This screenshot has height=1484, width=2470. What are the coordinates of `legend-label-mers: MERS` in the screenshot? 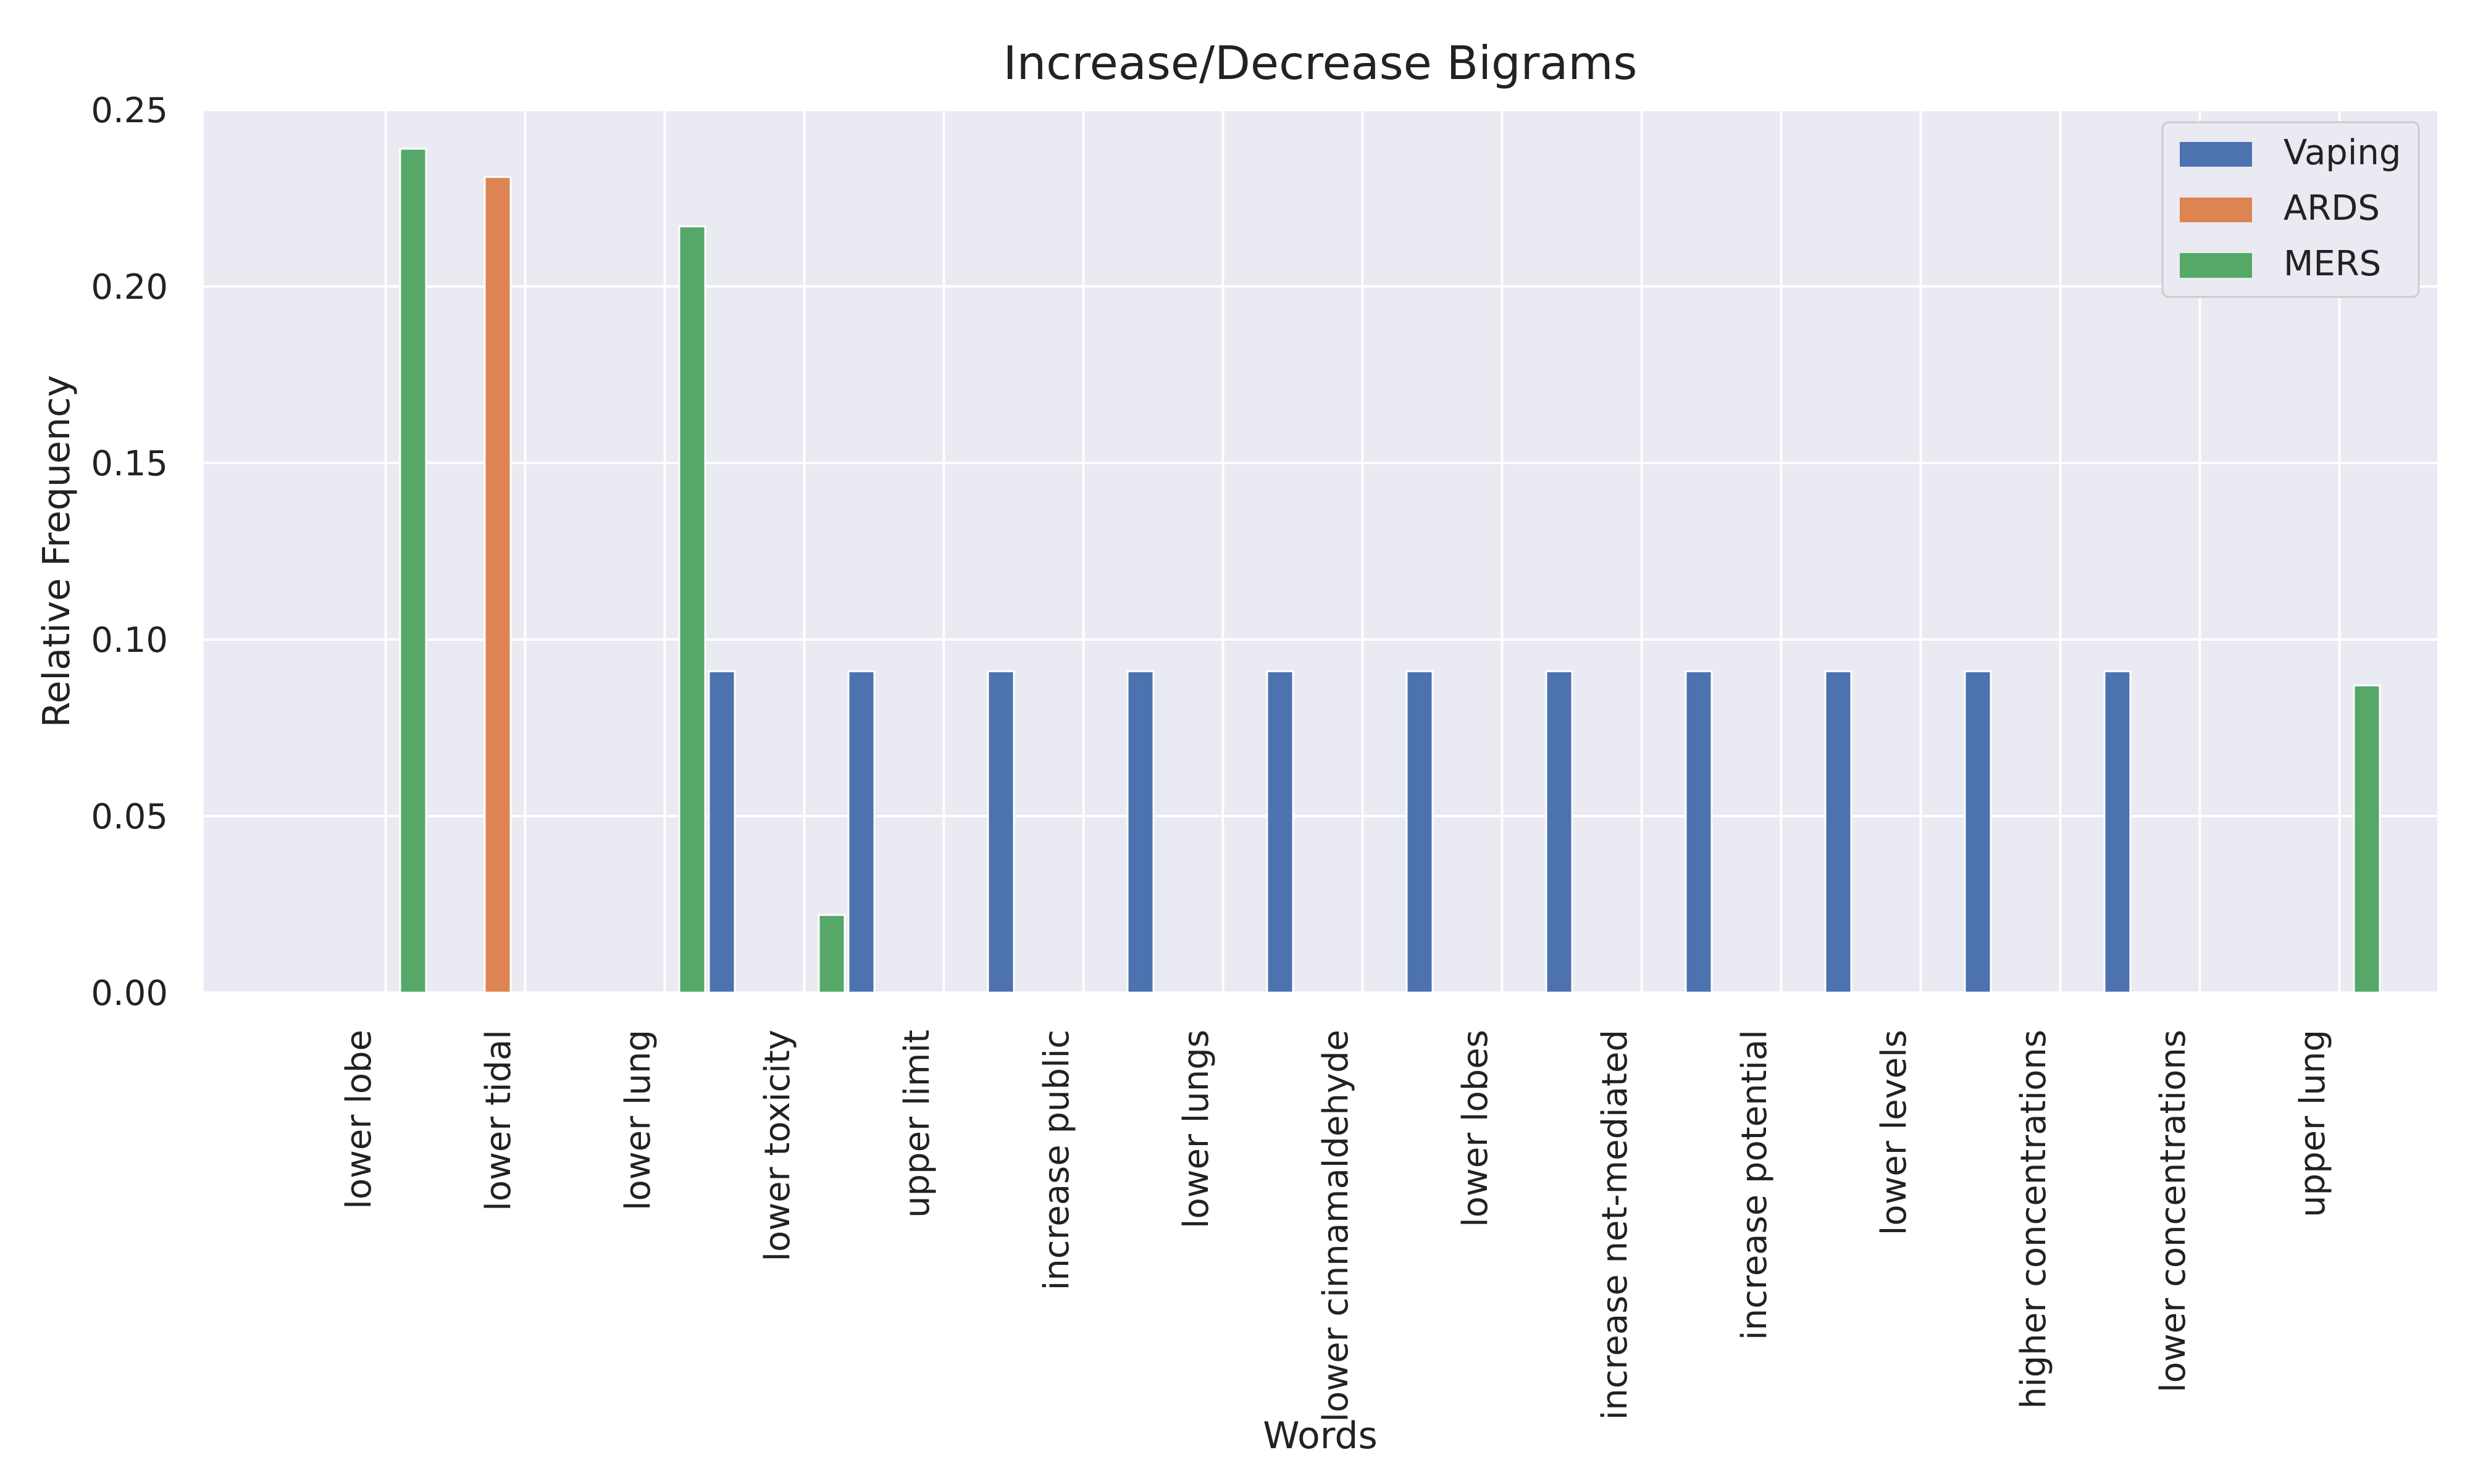 It's located at (2332, 264).